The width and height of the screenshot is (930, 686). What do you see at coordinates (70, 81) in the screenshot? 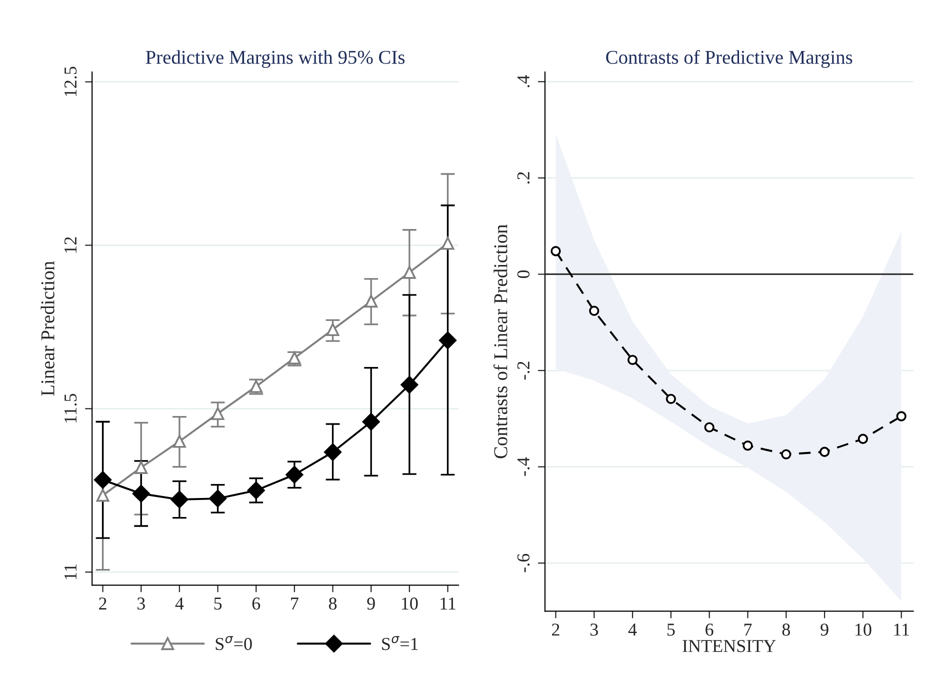
I see `y-tick-label: 12.5` at bounding box center [70, 81].